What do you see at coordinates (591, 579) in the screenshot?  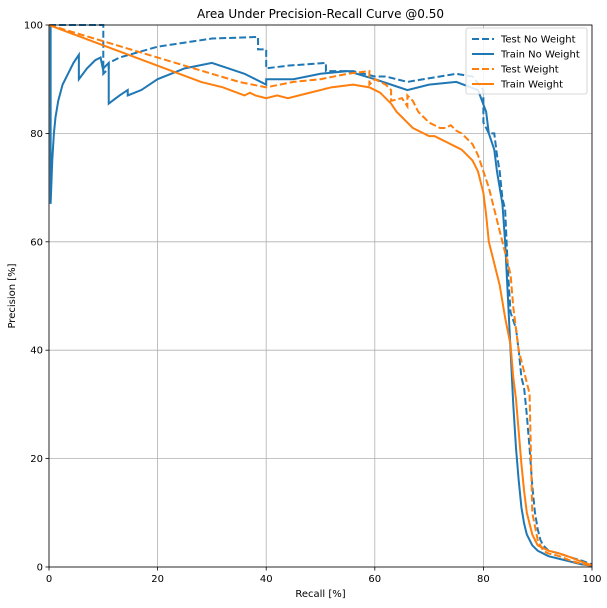 I see `x-tick-label: 100` at bounding box center [591, 579].